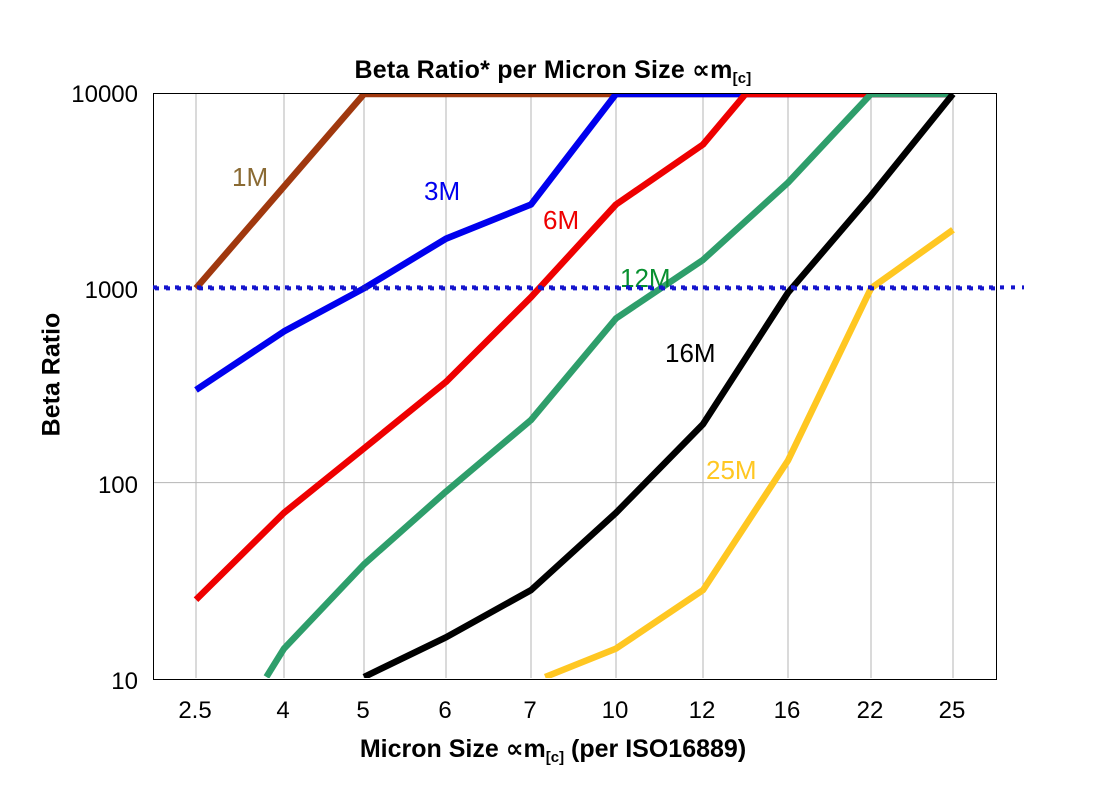 The height and width of the screenshot is (788, 1106). Describe the element at coordinates (561, 220) in the screenshot. I see `series-label-6M: 6M` at that location.